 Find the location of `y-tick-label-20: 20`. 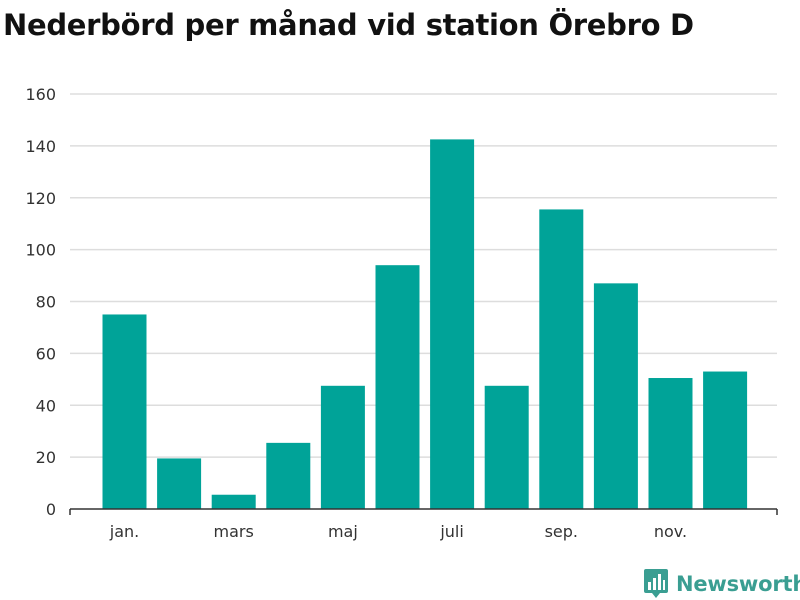

y-tick-label-20: 20 is located at coordinates (46, 457).